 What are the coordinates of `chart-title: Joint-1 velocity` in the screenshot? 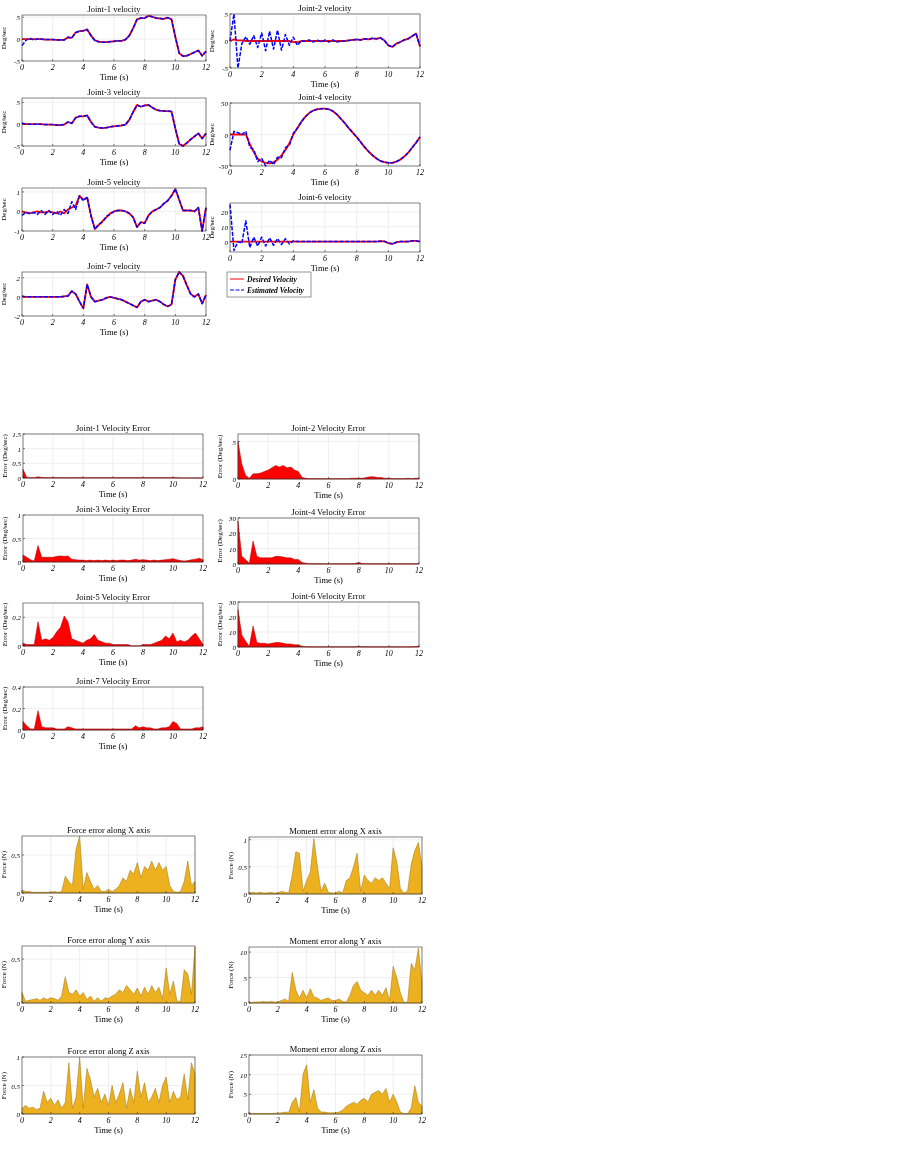 It's located at (114, 9).